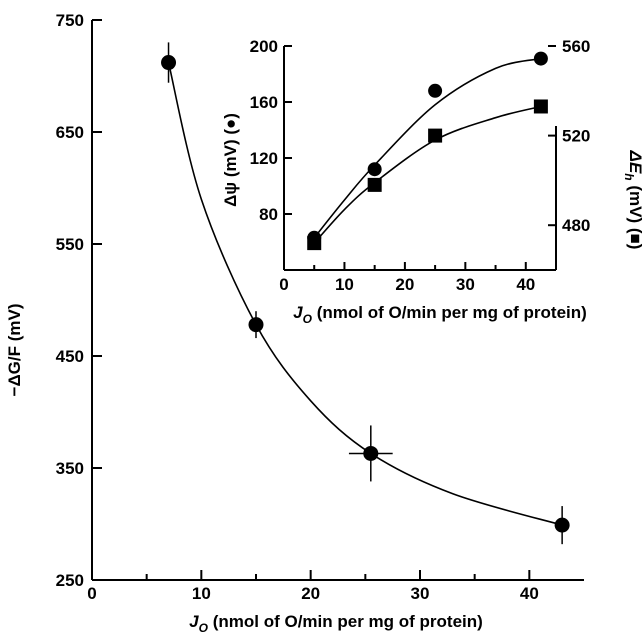  I want to click on inset-x-tick-label: 20, so click(404, 284).